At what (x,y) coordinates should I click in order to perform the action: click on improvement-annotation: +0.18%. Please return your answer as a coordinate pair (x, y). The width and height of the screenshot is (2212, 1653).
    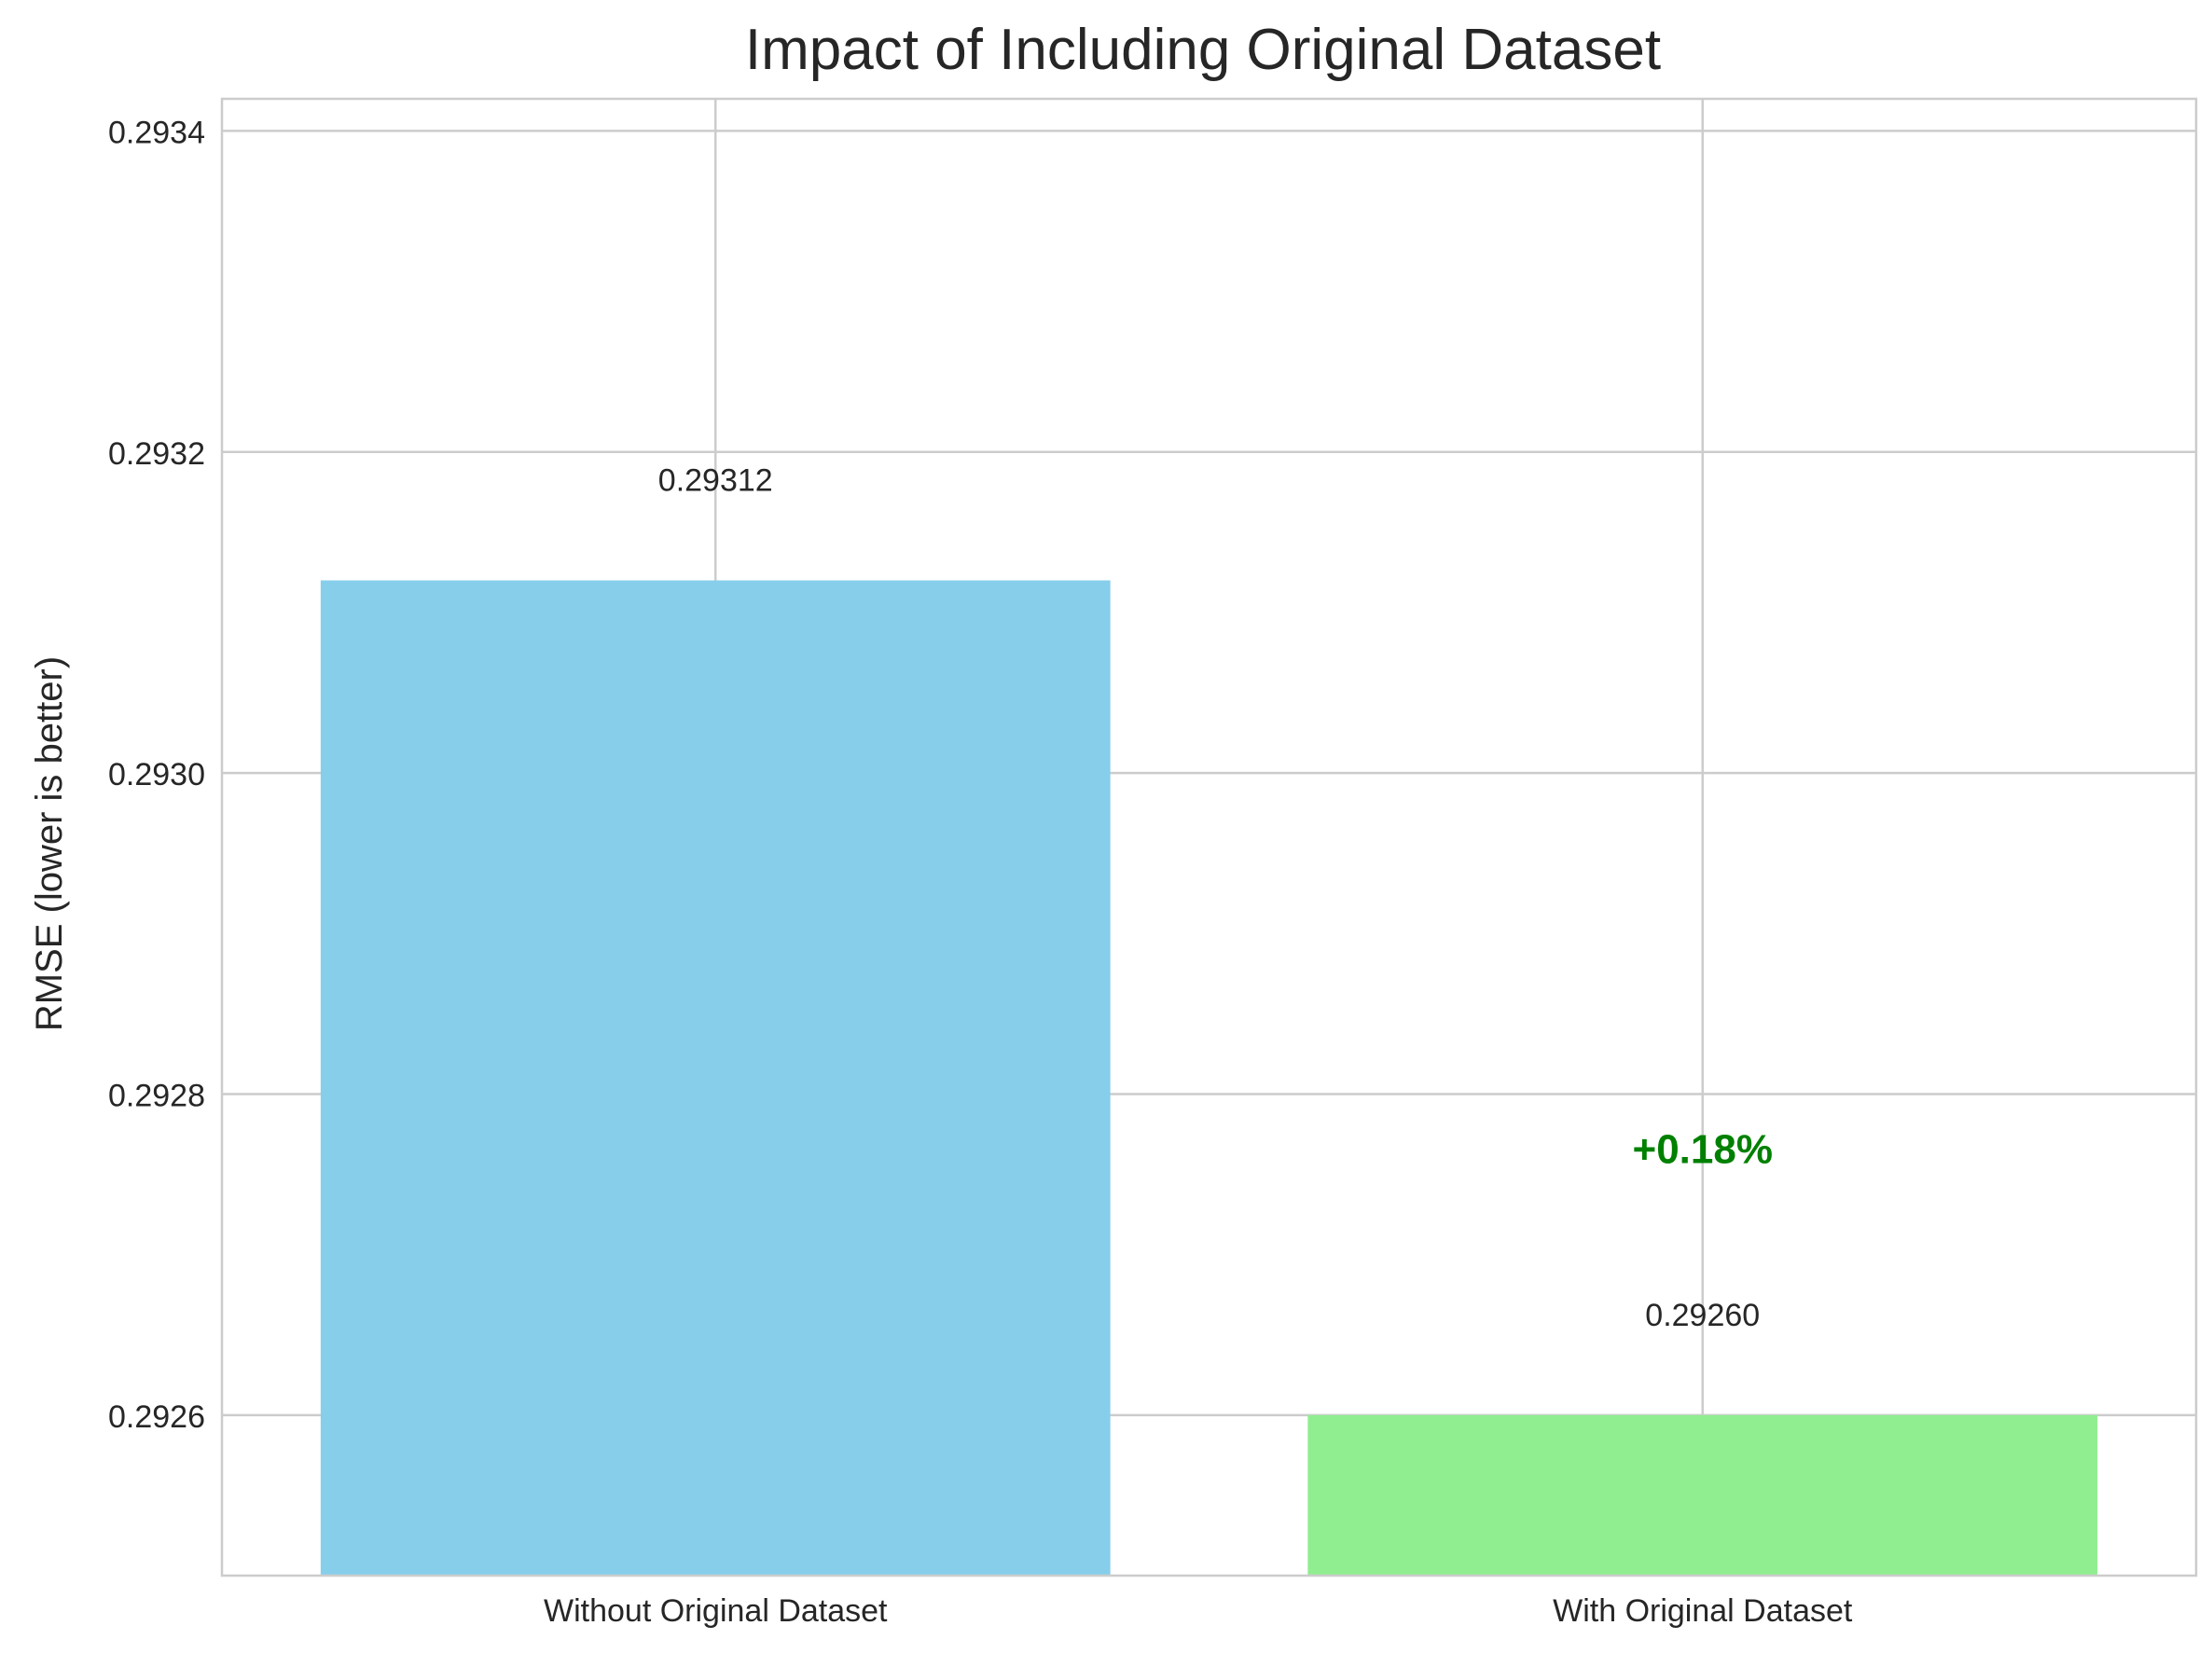
    Looking at the image, I should click on (1703, 1149).